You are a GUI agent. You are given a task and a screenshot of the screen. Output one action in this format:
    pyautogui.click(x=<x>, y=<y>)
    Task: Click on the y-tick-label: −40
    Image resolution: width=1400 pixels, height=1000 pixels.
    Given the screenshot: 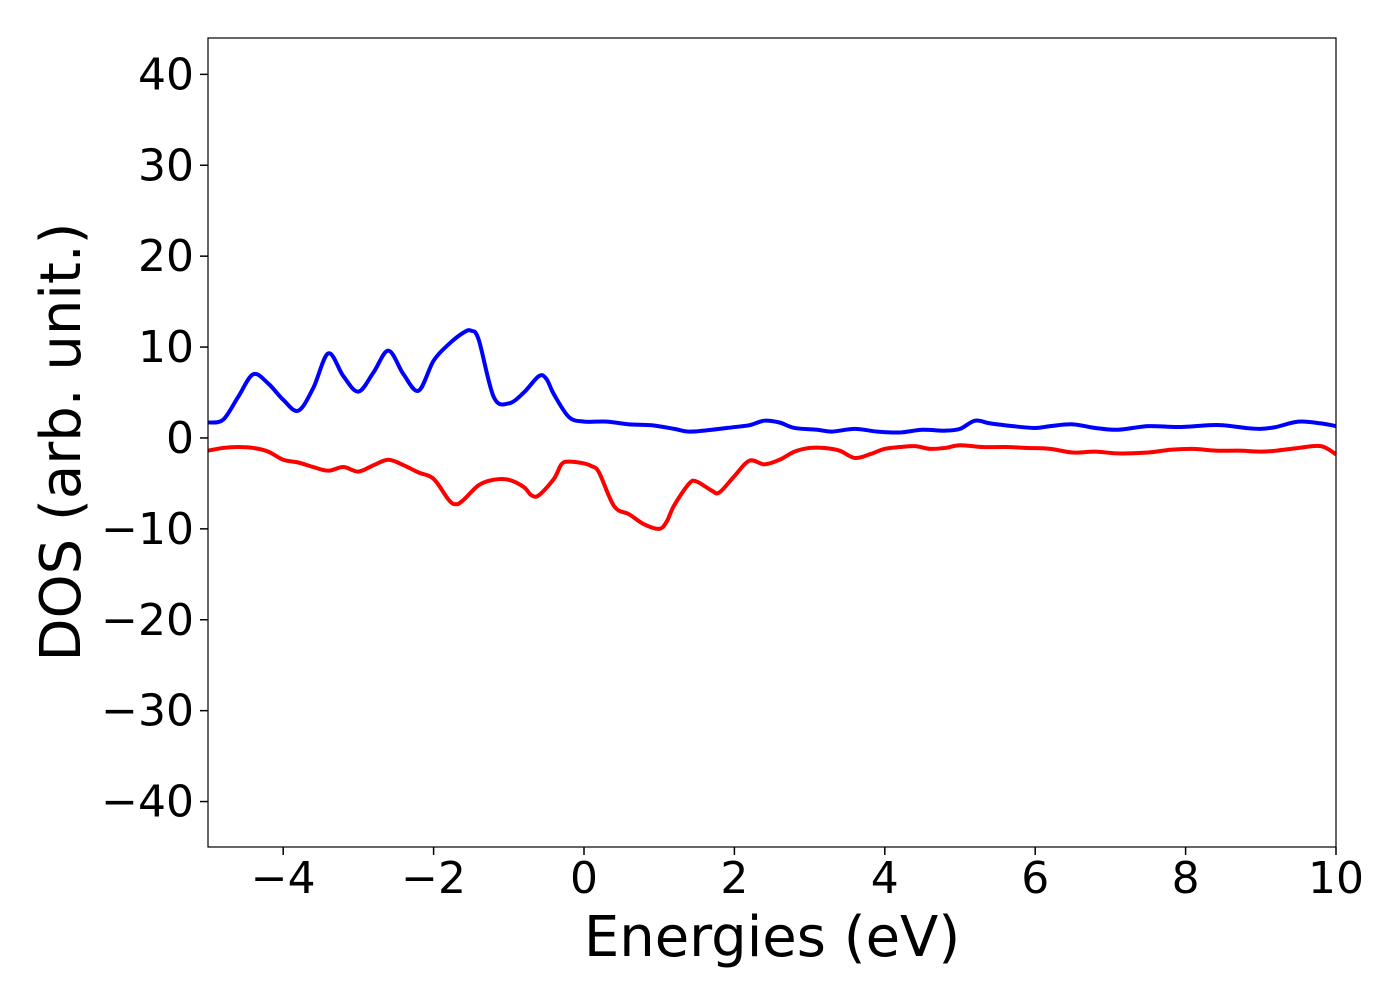 What is the action you would take?
    pyautogui.click(x=147, y=802)
    